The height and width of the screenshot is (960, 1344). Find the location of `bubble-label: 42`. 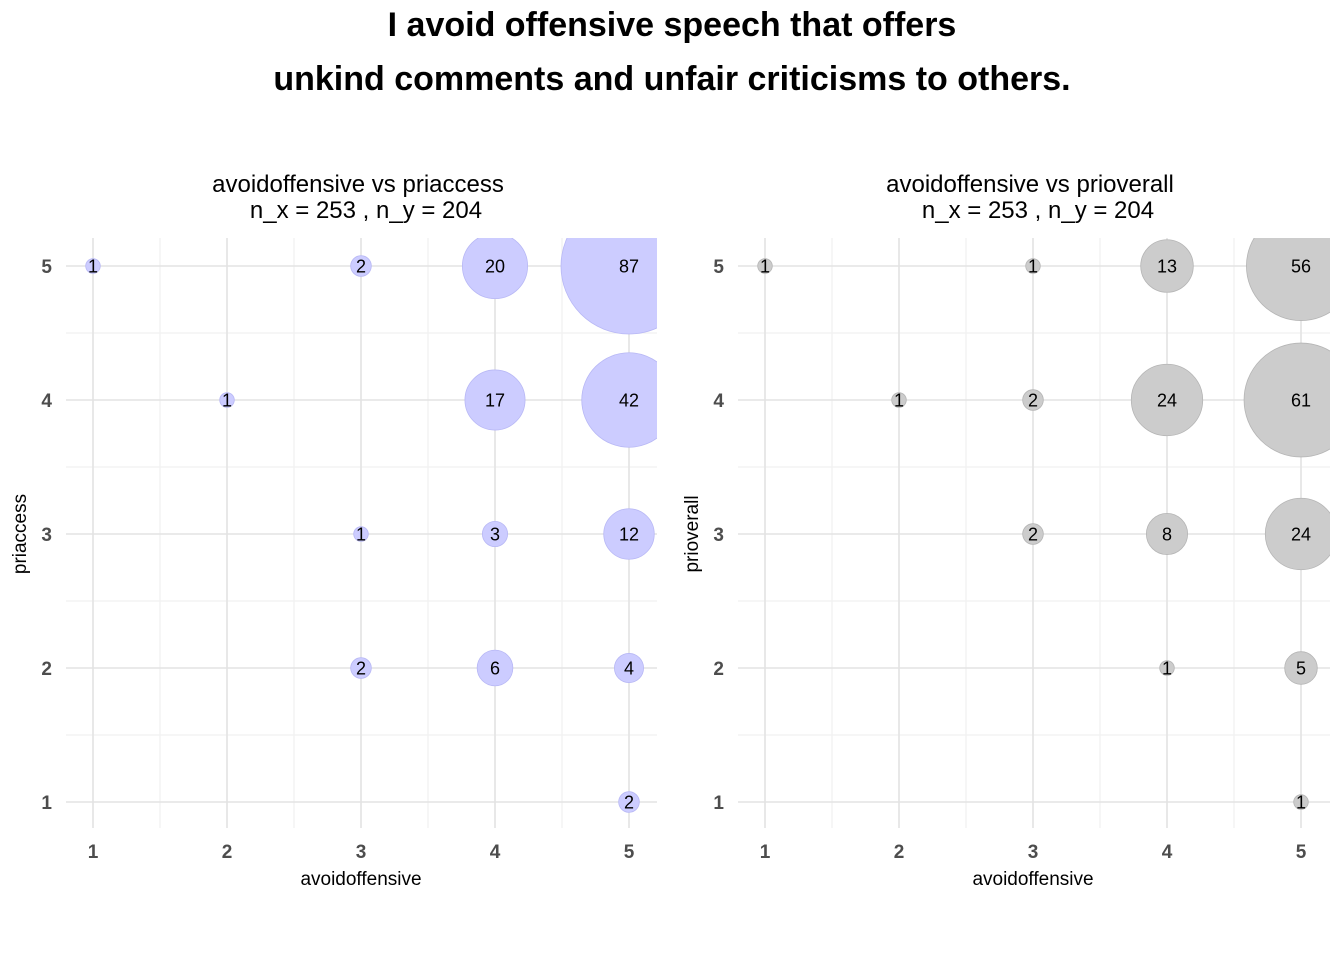

bubble-label: 42 is located at coordinates (629, 401).